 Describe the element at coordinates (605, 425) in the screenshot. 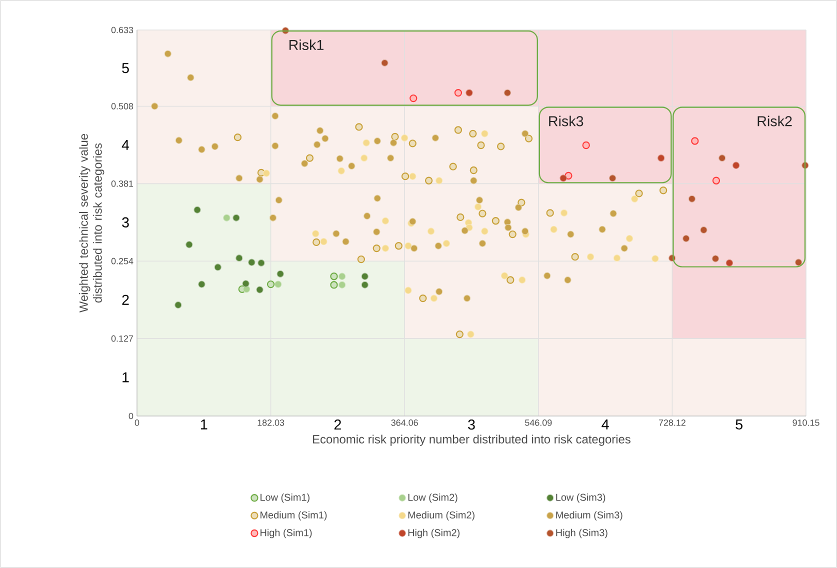

I see `text: 4` at that location.